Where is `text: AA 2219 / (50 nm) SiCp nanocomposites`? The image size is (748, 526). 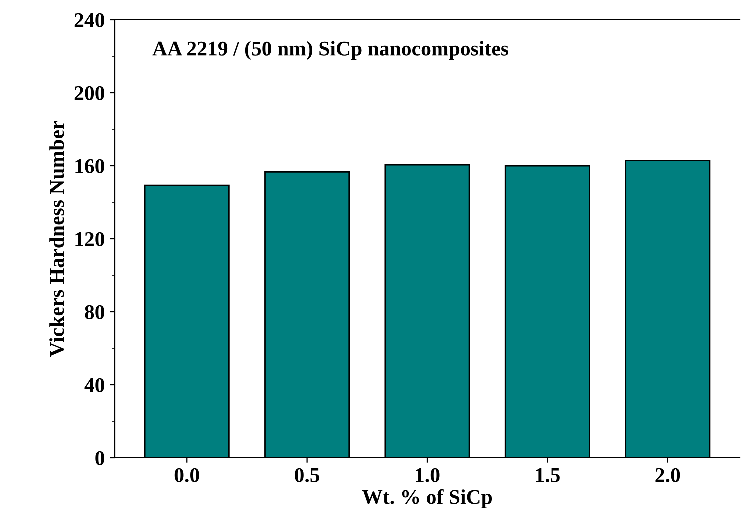 text: AA 2219 / (50 nm) SiCp nanocomposites is located at coordinates (330, 50).